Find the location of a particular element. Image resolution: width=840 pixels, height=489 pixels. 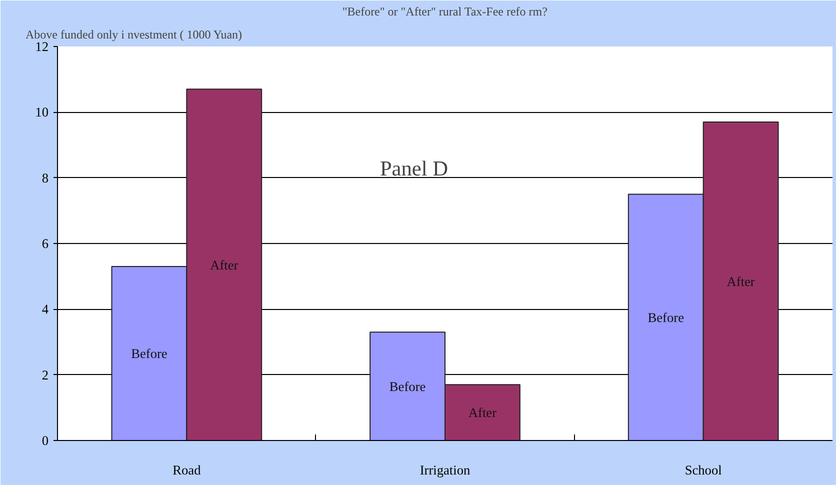

x-tick-label: Road is located at coordinates (187, 470).